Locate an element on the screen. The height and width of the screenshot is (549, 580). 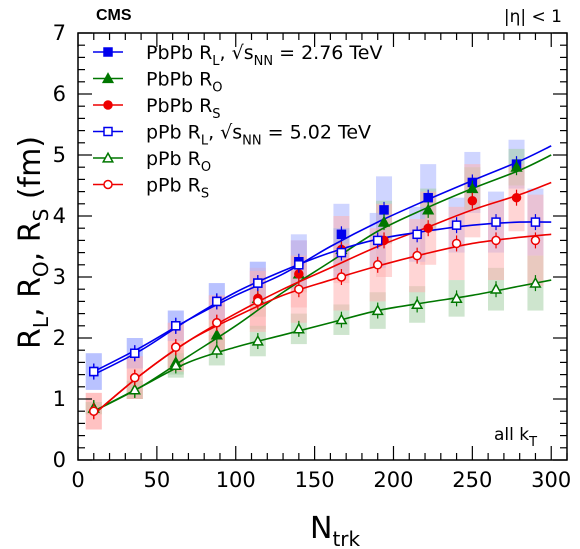
x-tick-label-200: 200 is located at coordinates (393, 480).